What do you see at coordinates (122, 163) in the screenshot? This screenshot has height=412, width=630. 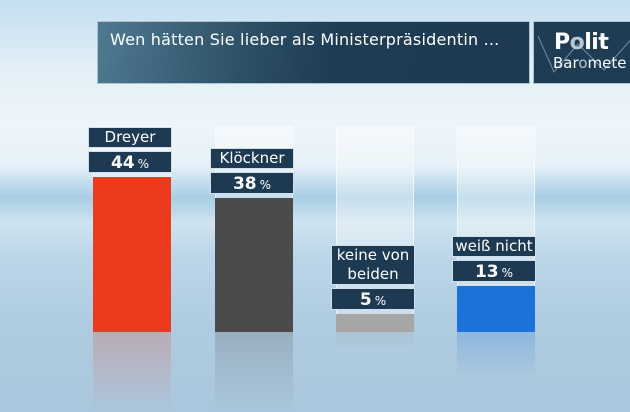 I see `value-number: 44` at bounding box center [122, 163].